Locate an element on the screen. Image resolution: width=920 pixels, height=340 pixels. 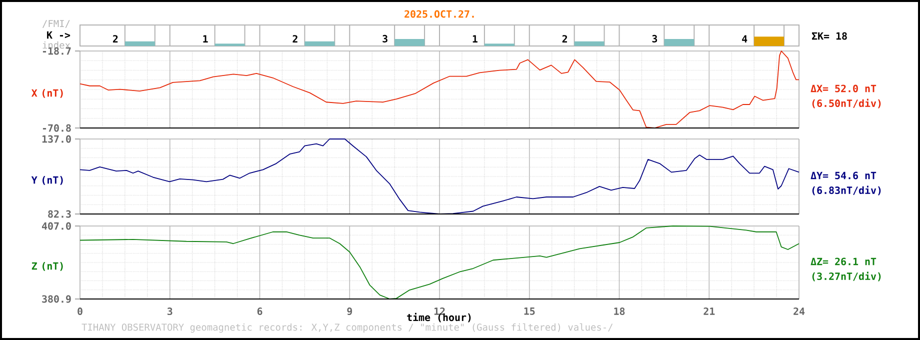
text: /FMI/ is located at coordinates (56, 24).